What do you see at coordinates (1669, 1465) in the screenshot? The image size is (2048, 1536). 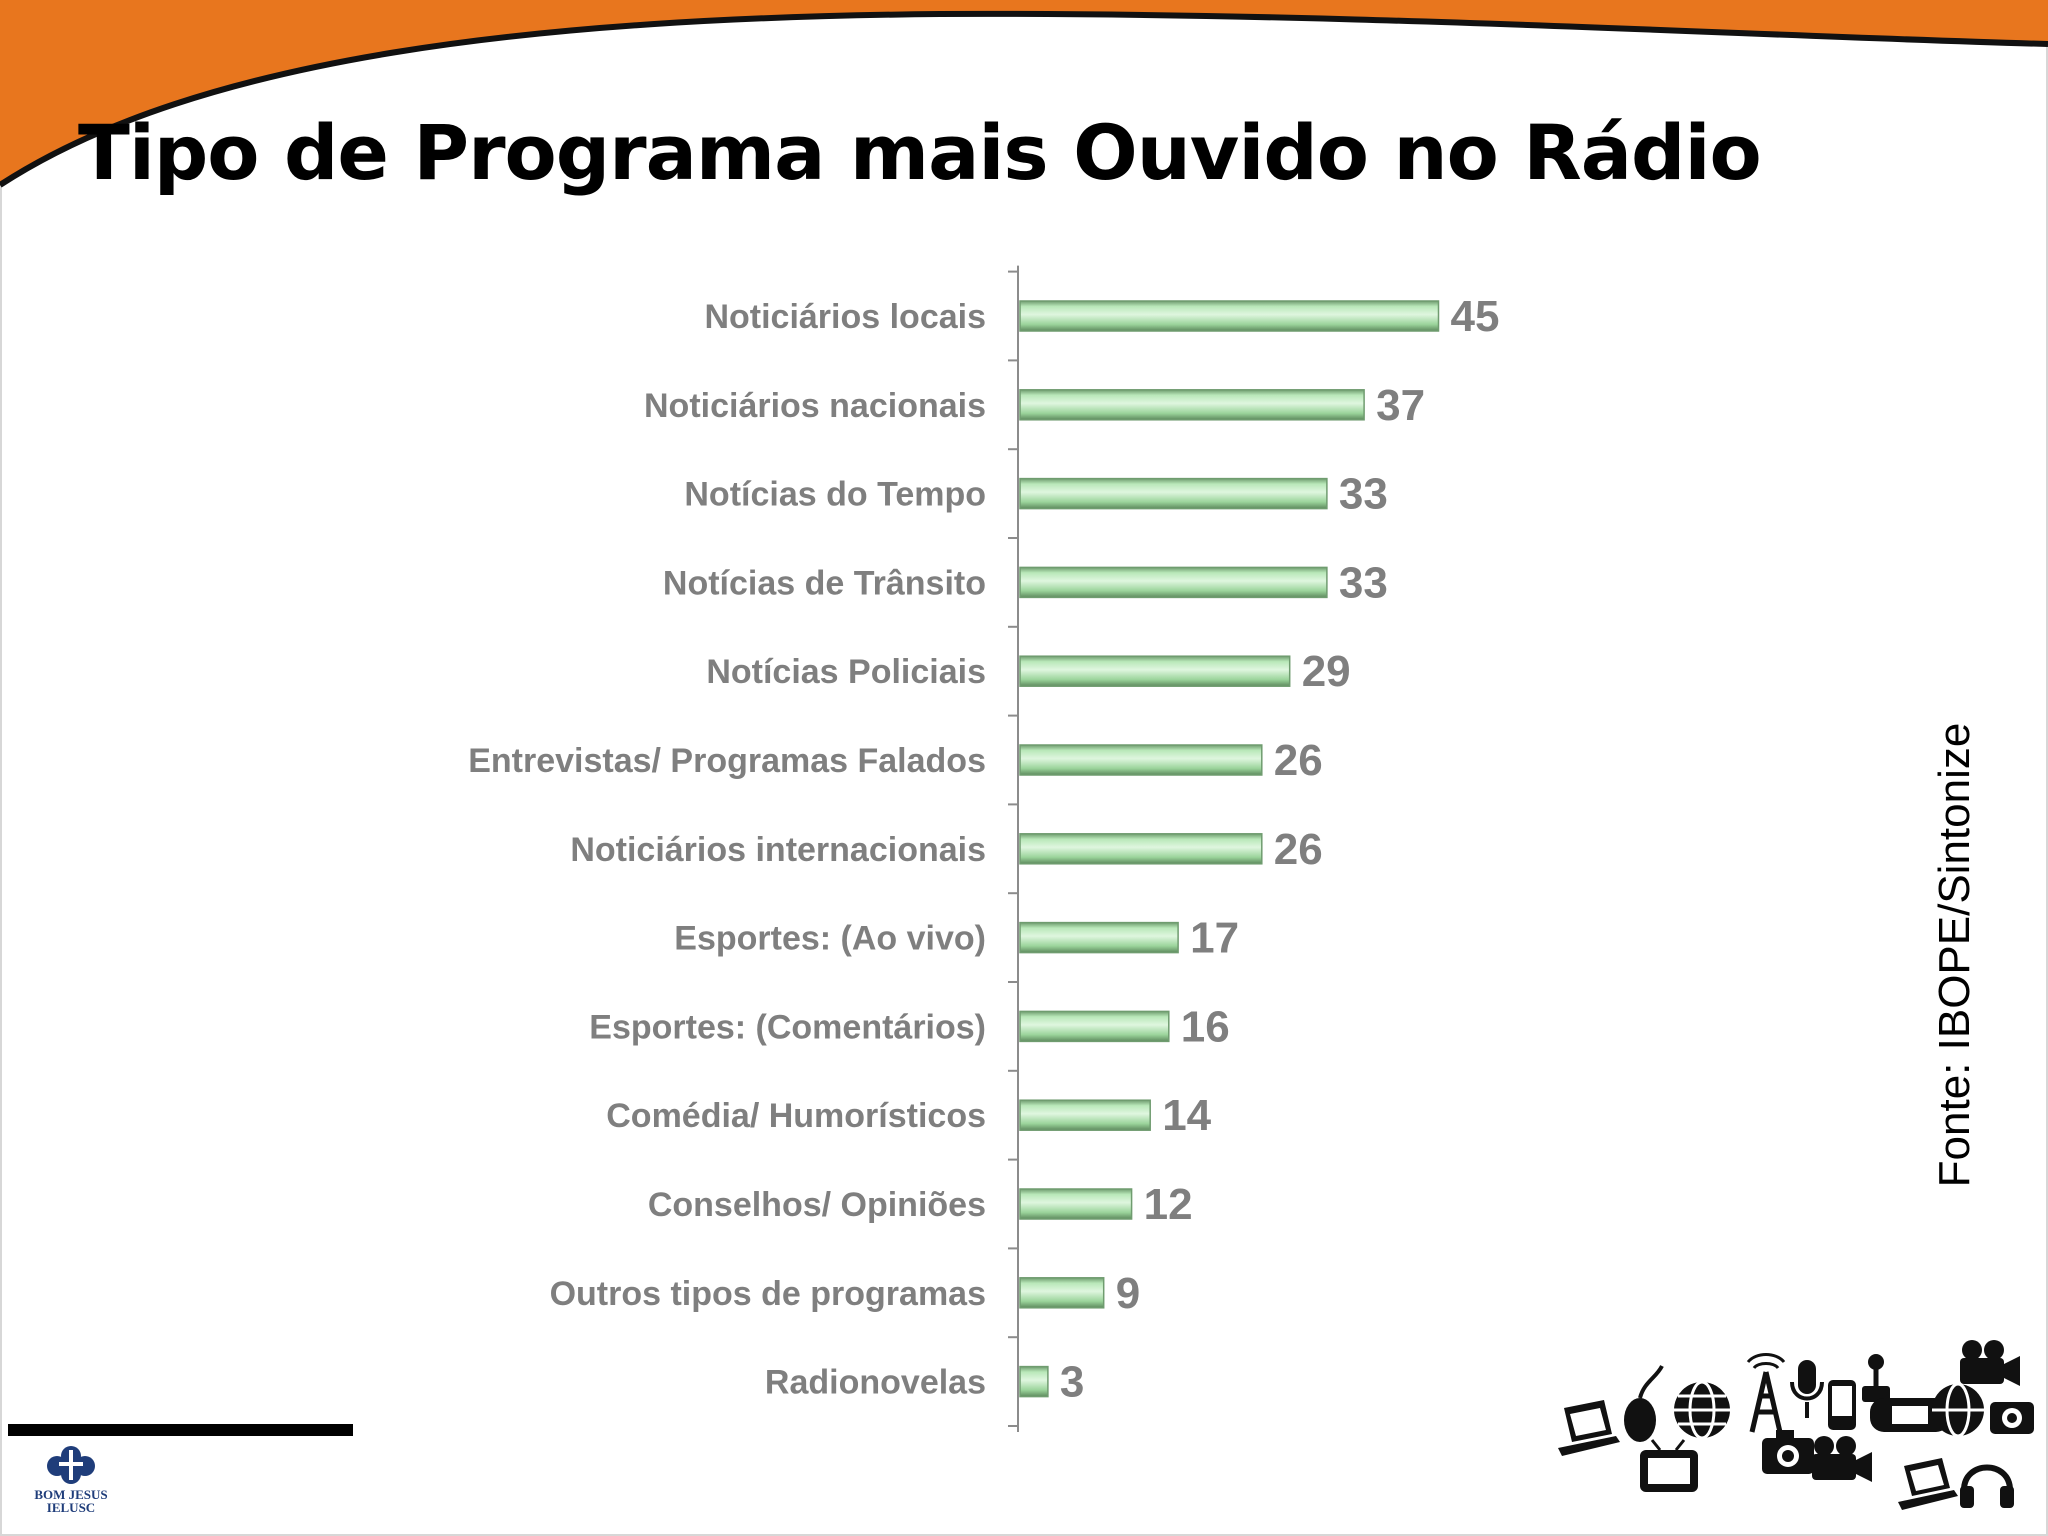 I see `tv-icon` at bounding box center [1669, 1465].